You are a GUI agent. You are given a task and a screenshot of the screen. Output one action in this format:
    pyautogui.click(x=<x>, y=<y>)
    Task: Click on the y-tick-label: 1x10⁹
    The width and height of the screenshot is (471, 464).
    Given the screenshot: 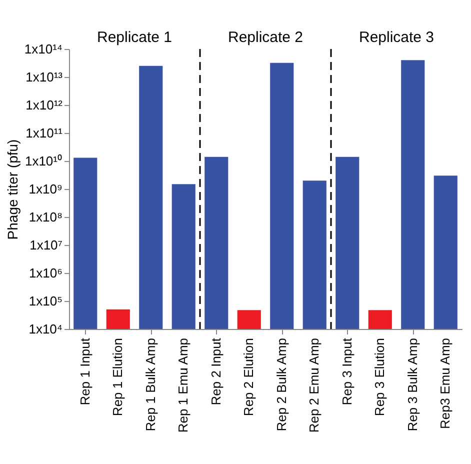 What is the action you would take?
    pyautogui.click(x=45, y=189)
    